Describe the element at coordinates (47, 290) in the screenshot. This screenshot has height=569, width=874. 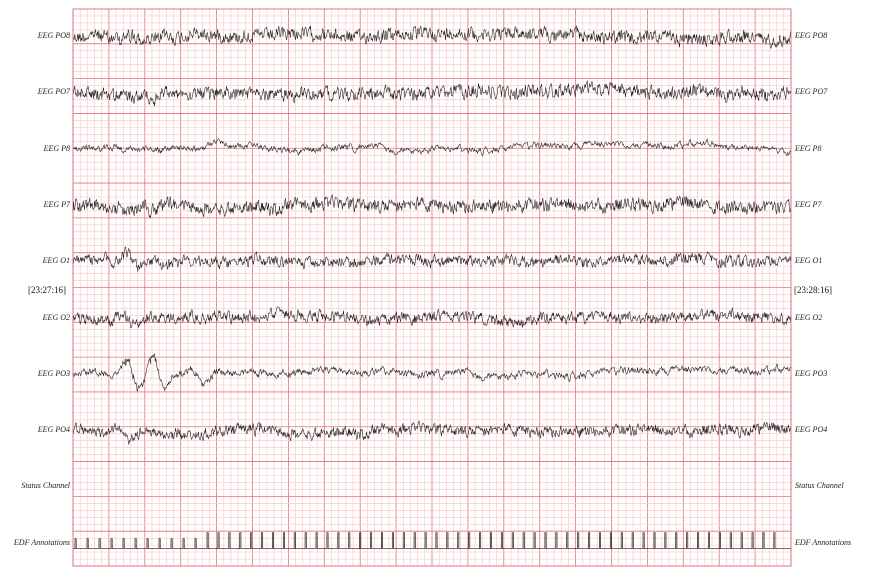
I see `time-start-label: [23:27:16]` at that location.